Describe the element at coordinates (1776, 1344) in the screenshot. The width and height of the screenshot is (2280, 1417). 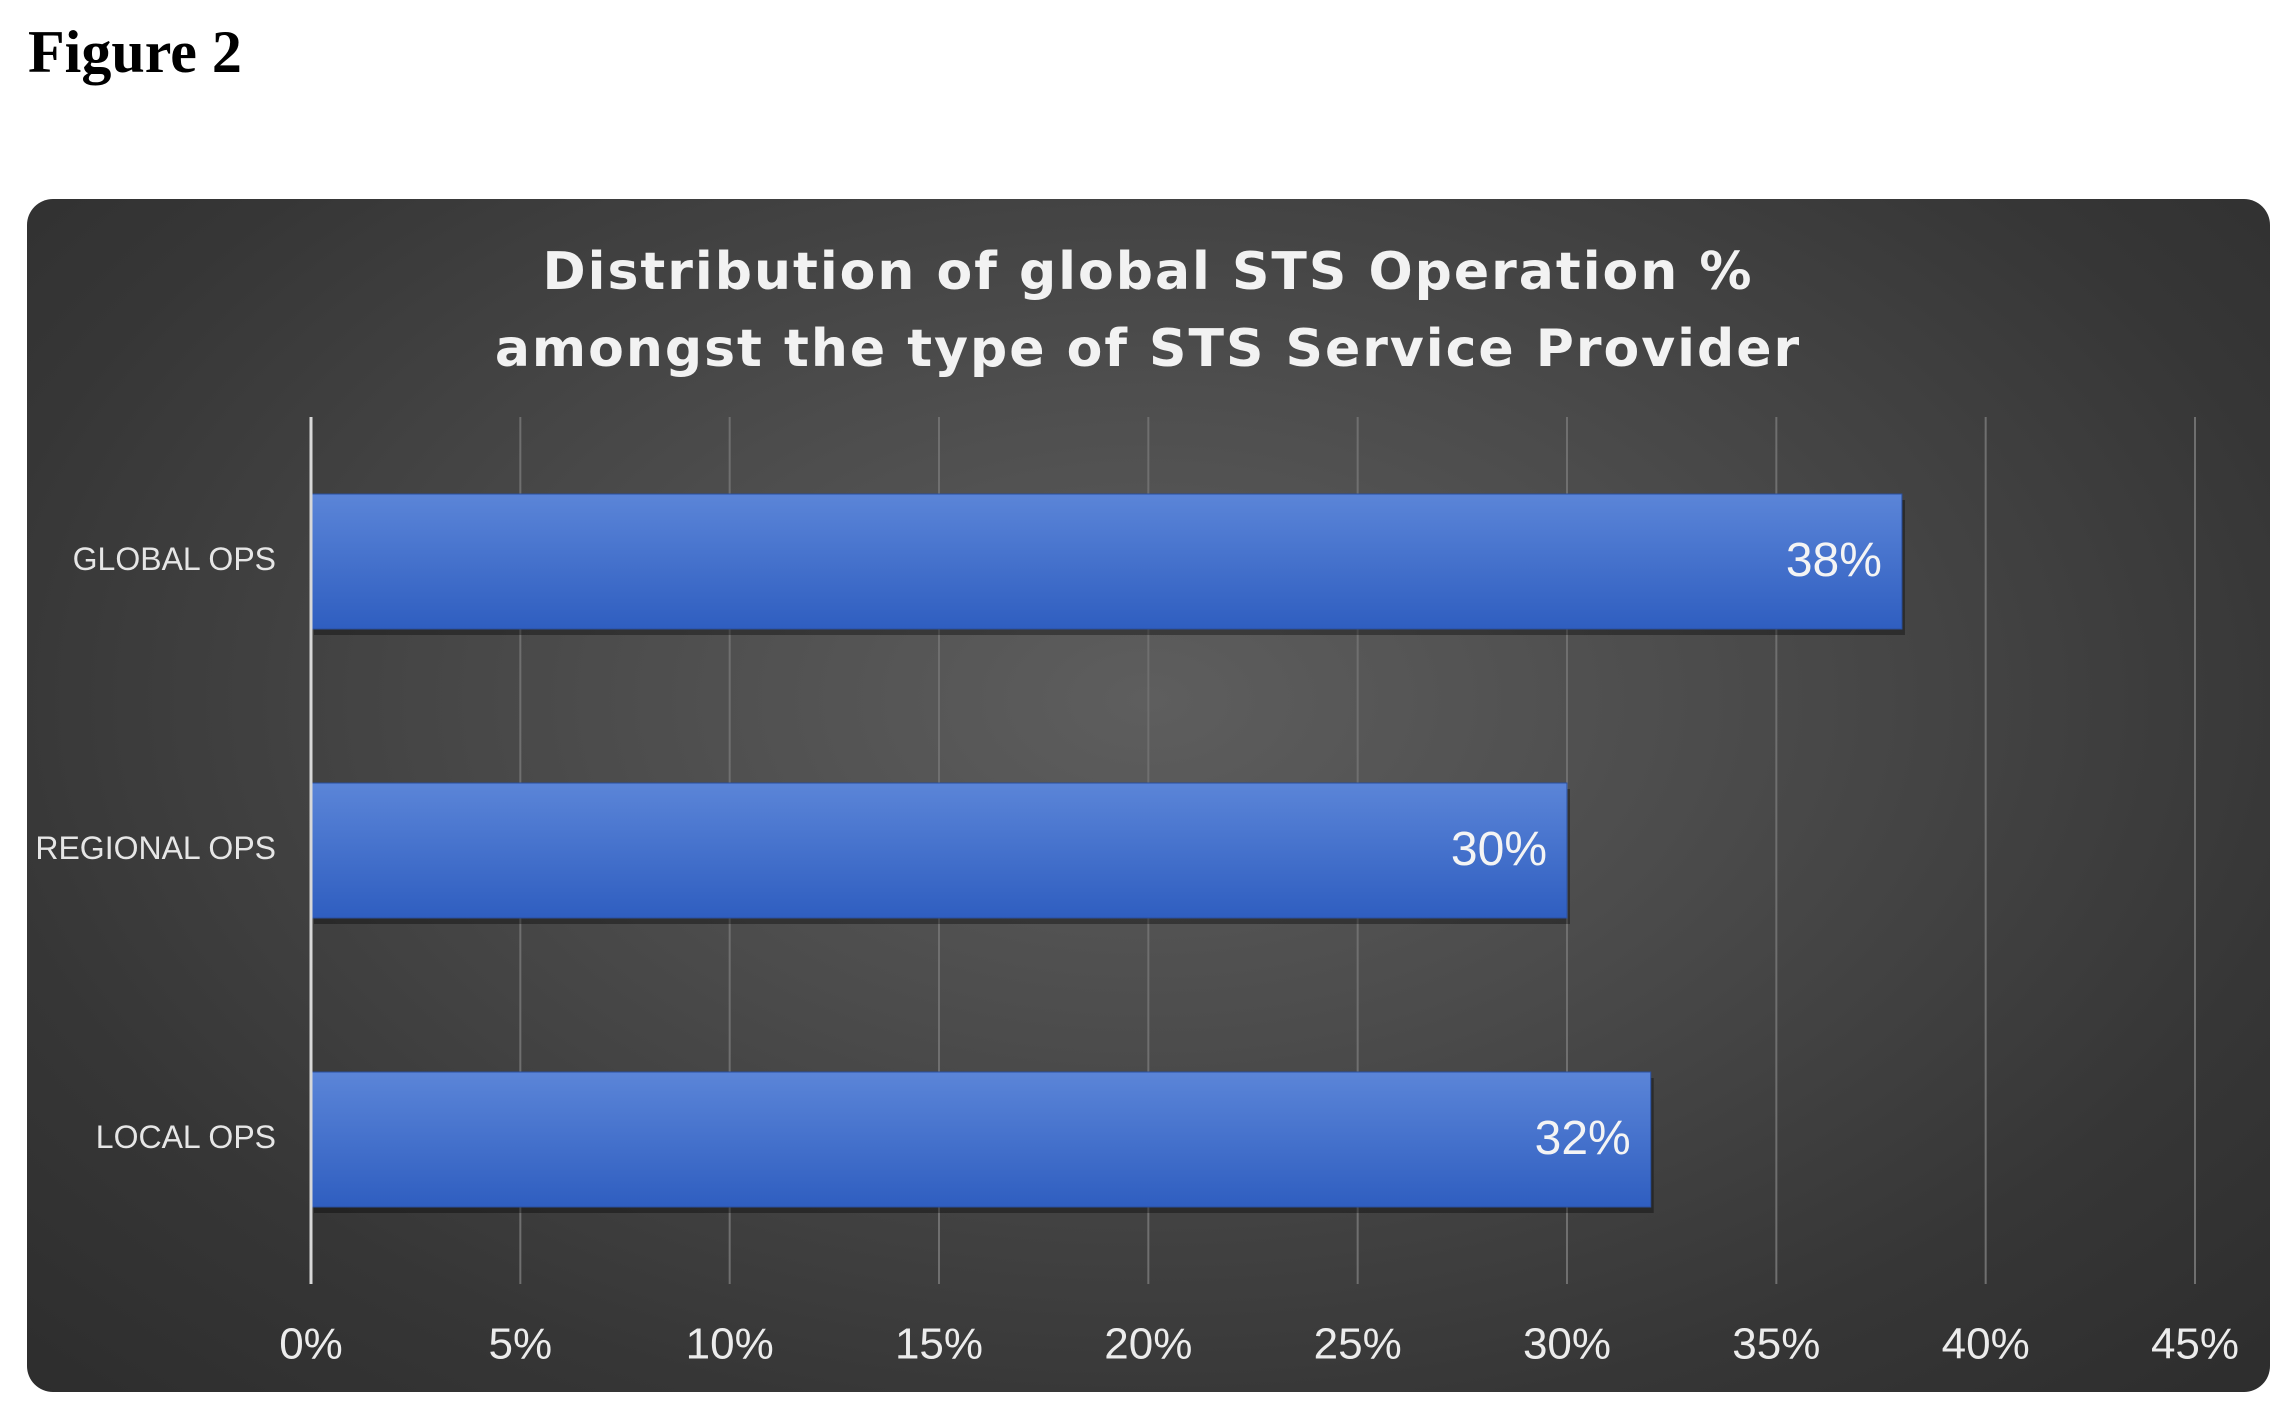
I see `x-tick-label: 35%` at that location.